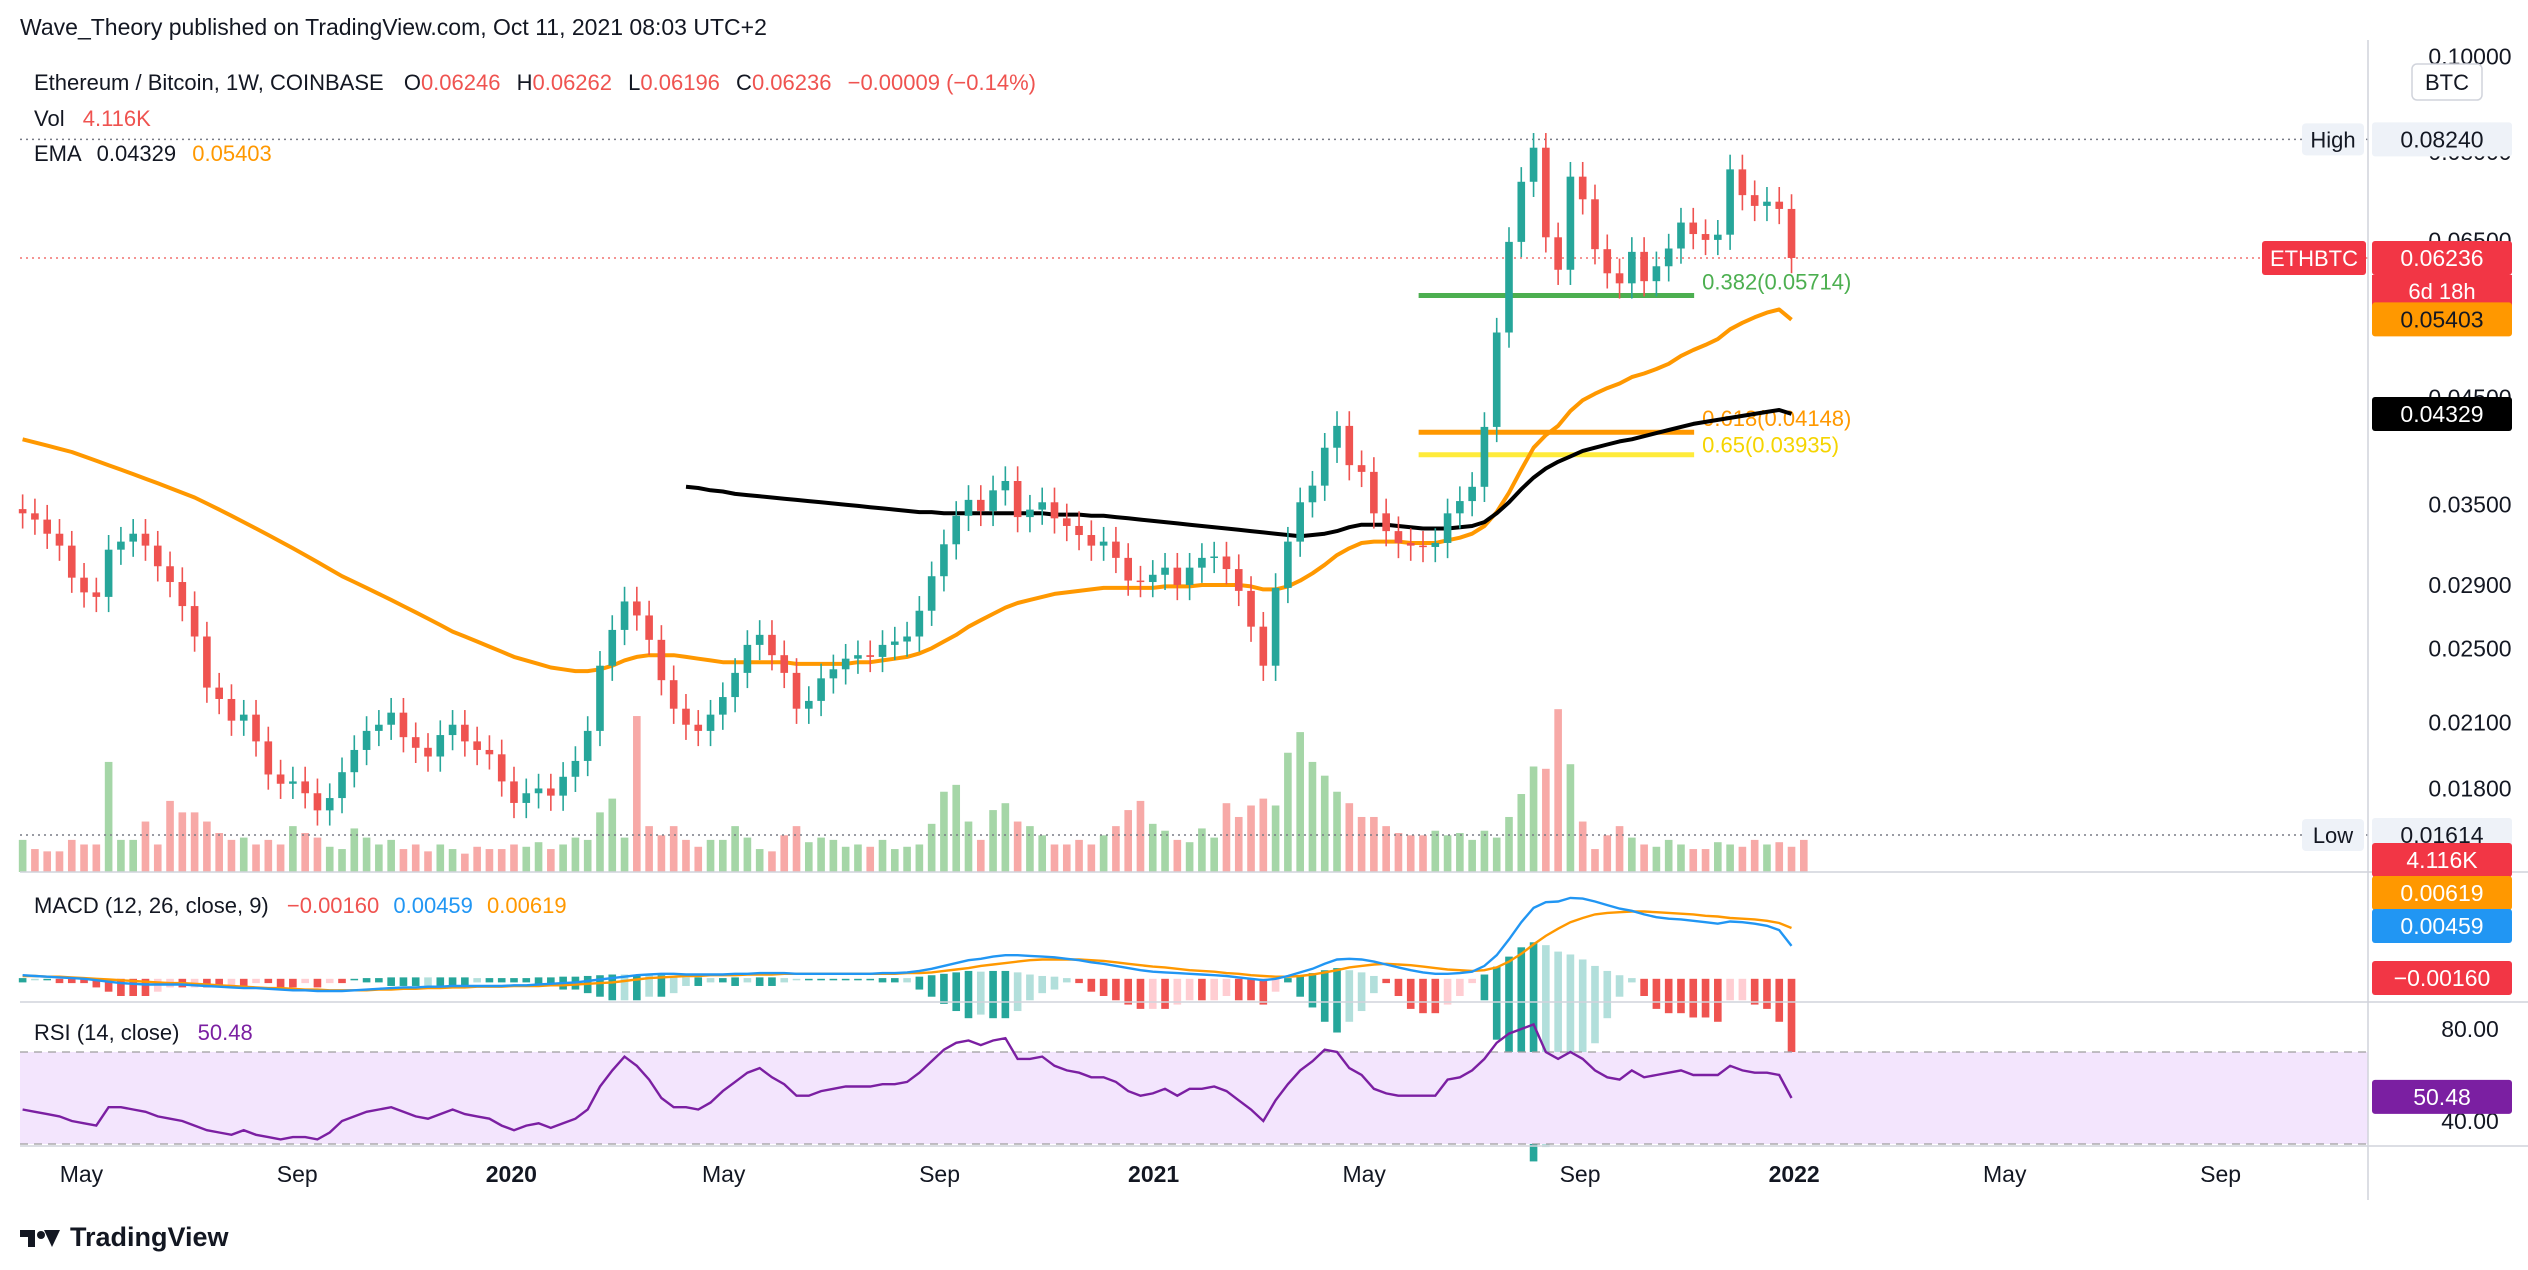 The image size is (2528, 1270). I want to click on open-label: O, so click(412, 82).